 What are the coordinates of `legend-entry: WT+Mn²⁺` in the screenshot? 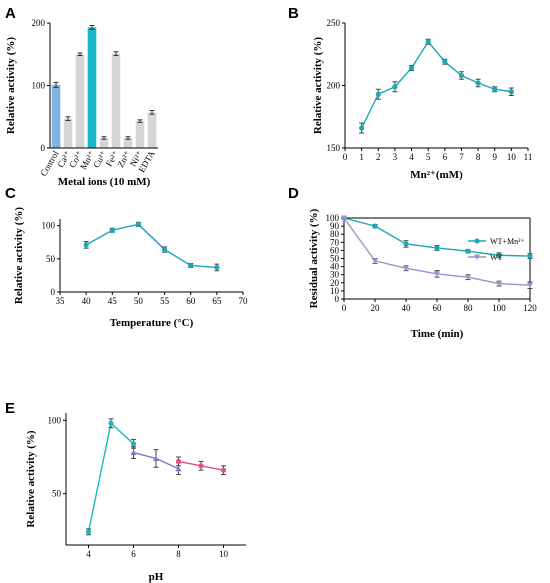 It's located at (507, 241).